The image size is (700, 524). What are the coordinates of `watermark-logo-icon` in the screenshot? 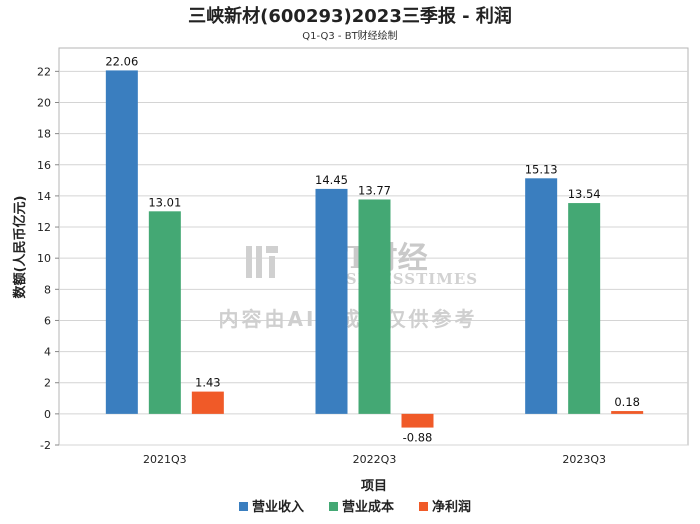 It's located at (262, 262).